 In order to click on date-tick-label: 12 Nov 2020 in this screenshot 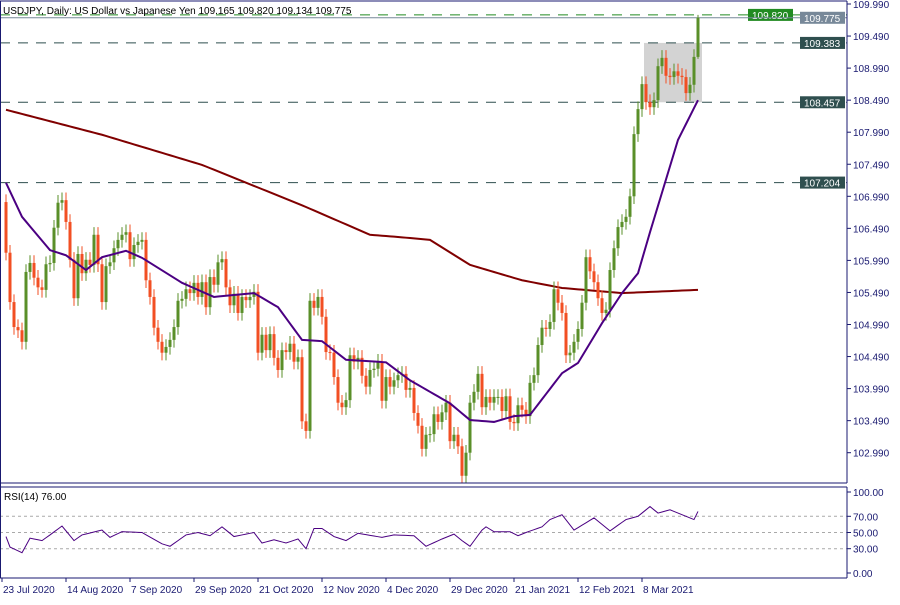, I will do `click(351, 590)`.